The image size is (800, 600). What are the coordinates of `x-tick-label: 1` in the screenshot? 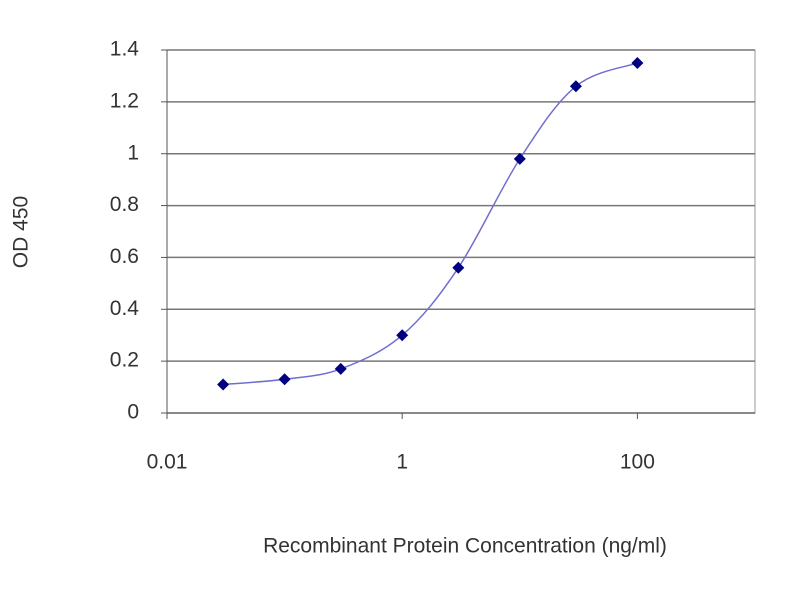 It's located at (402, 462).